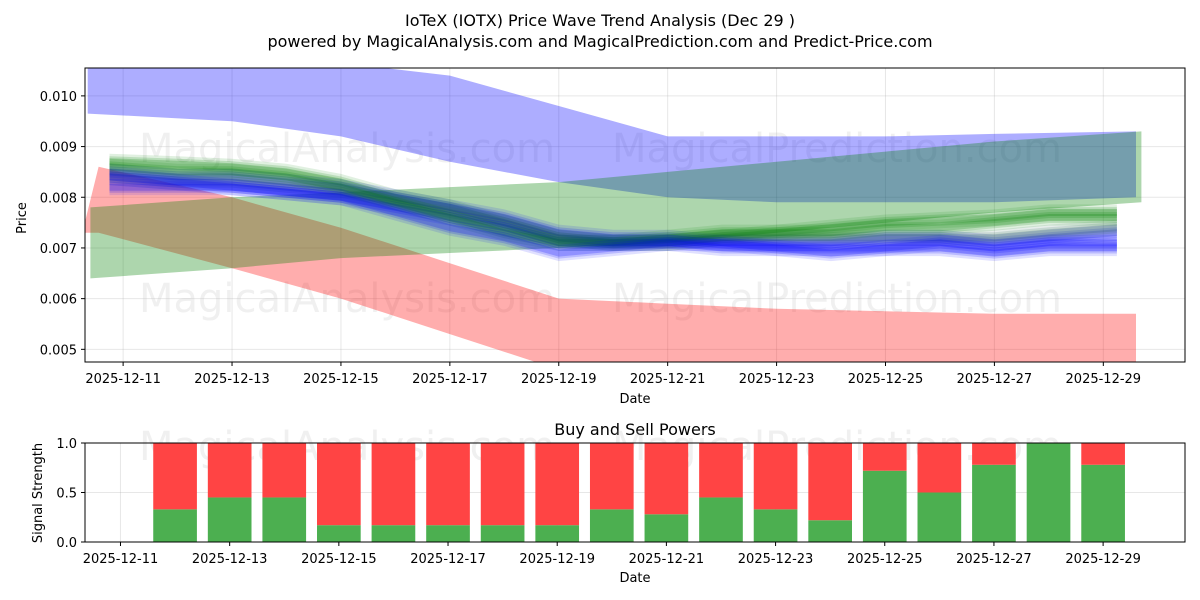  What do you see at coordinates (66, 543) in the screenshot?
I see `signal-y-tick-label: 0.0` at bounding box center [66, 543].